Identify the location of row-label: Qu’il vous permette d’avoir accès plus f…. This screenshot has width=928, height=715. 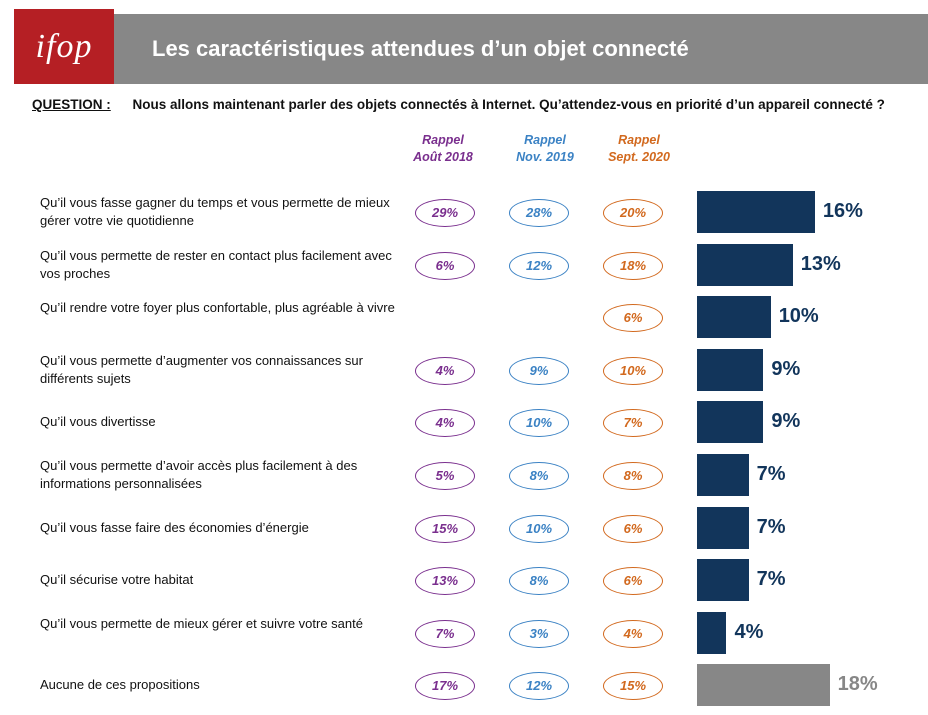
(199, 474).